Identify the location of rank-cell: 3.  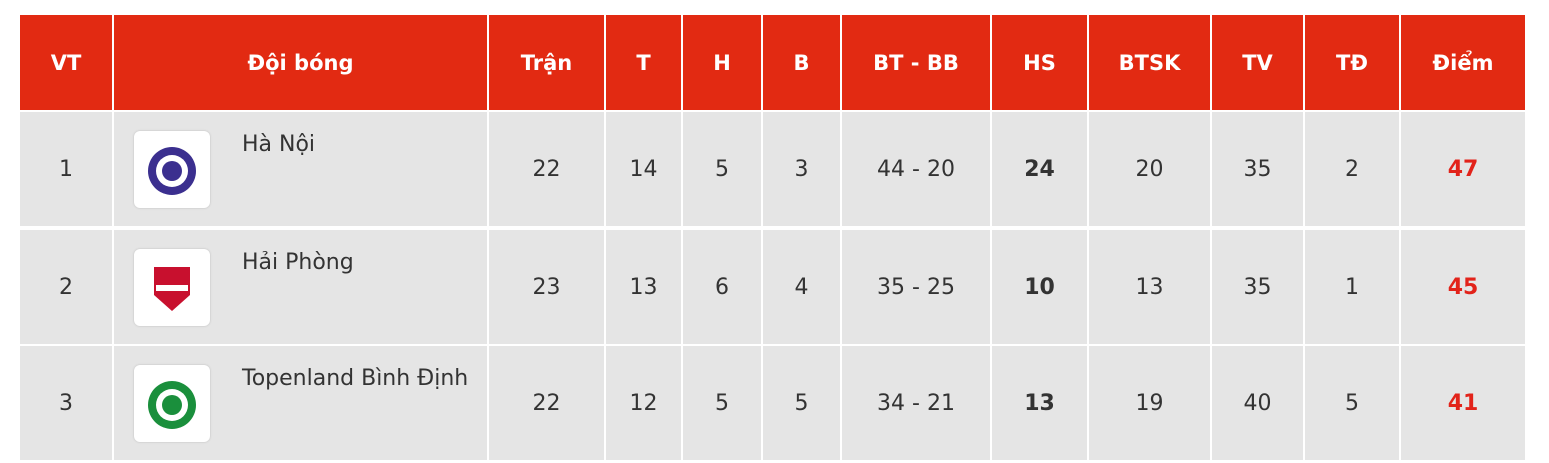
(66, 403).